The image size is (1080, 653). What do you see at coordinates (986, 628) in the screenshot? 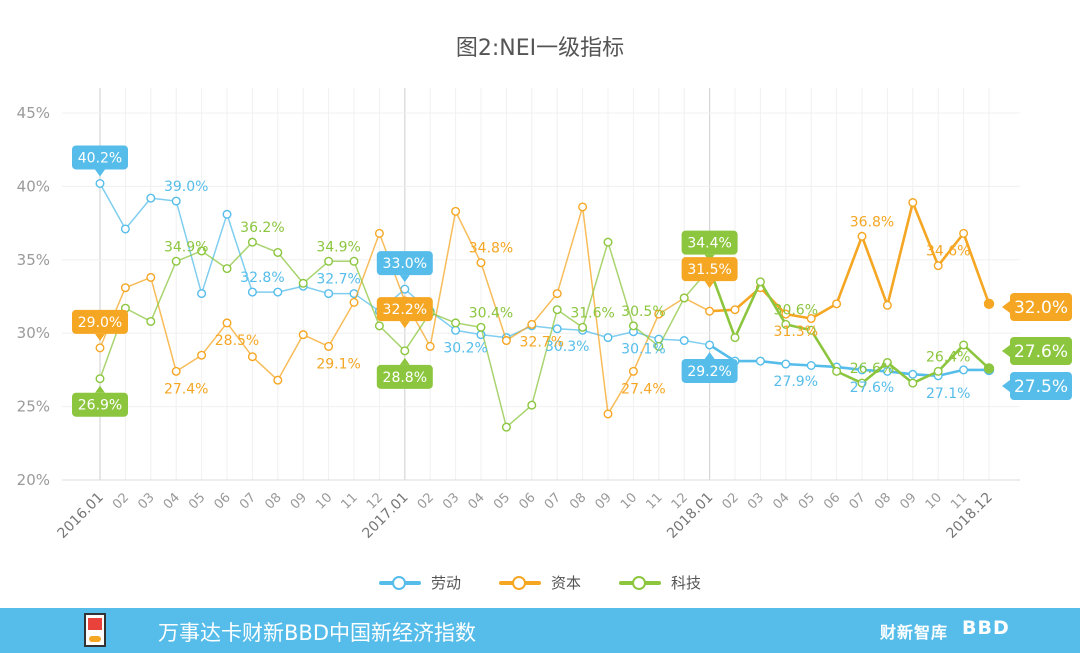
I see `bbd-logo: BBD` at bounding box center [986, 628].